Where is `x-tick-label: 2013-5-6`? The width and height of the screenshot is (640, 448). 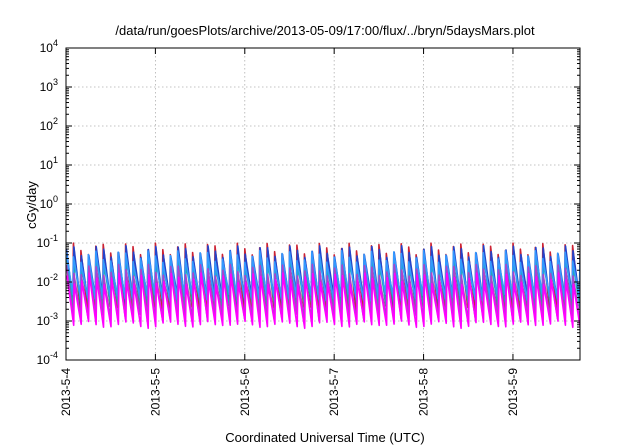
x-tick-label: 2013-5-6 is located at coordinates (245, 392).